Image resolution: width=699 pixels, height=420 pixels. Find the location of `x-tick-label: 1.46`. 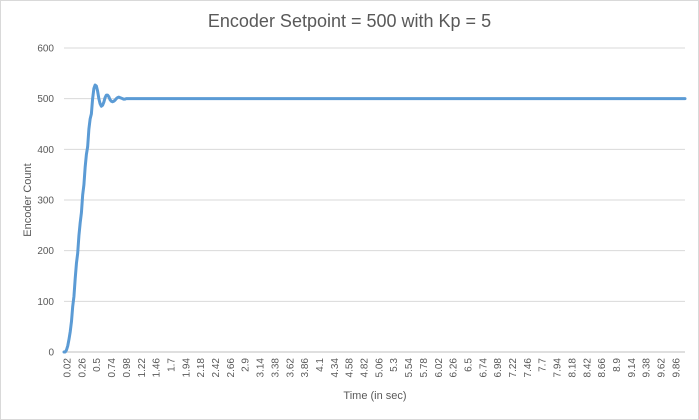

x-tick-label: 1.46 is located at coordinates (157, 368).